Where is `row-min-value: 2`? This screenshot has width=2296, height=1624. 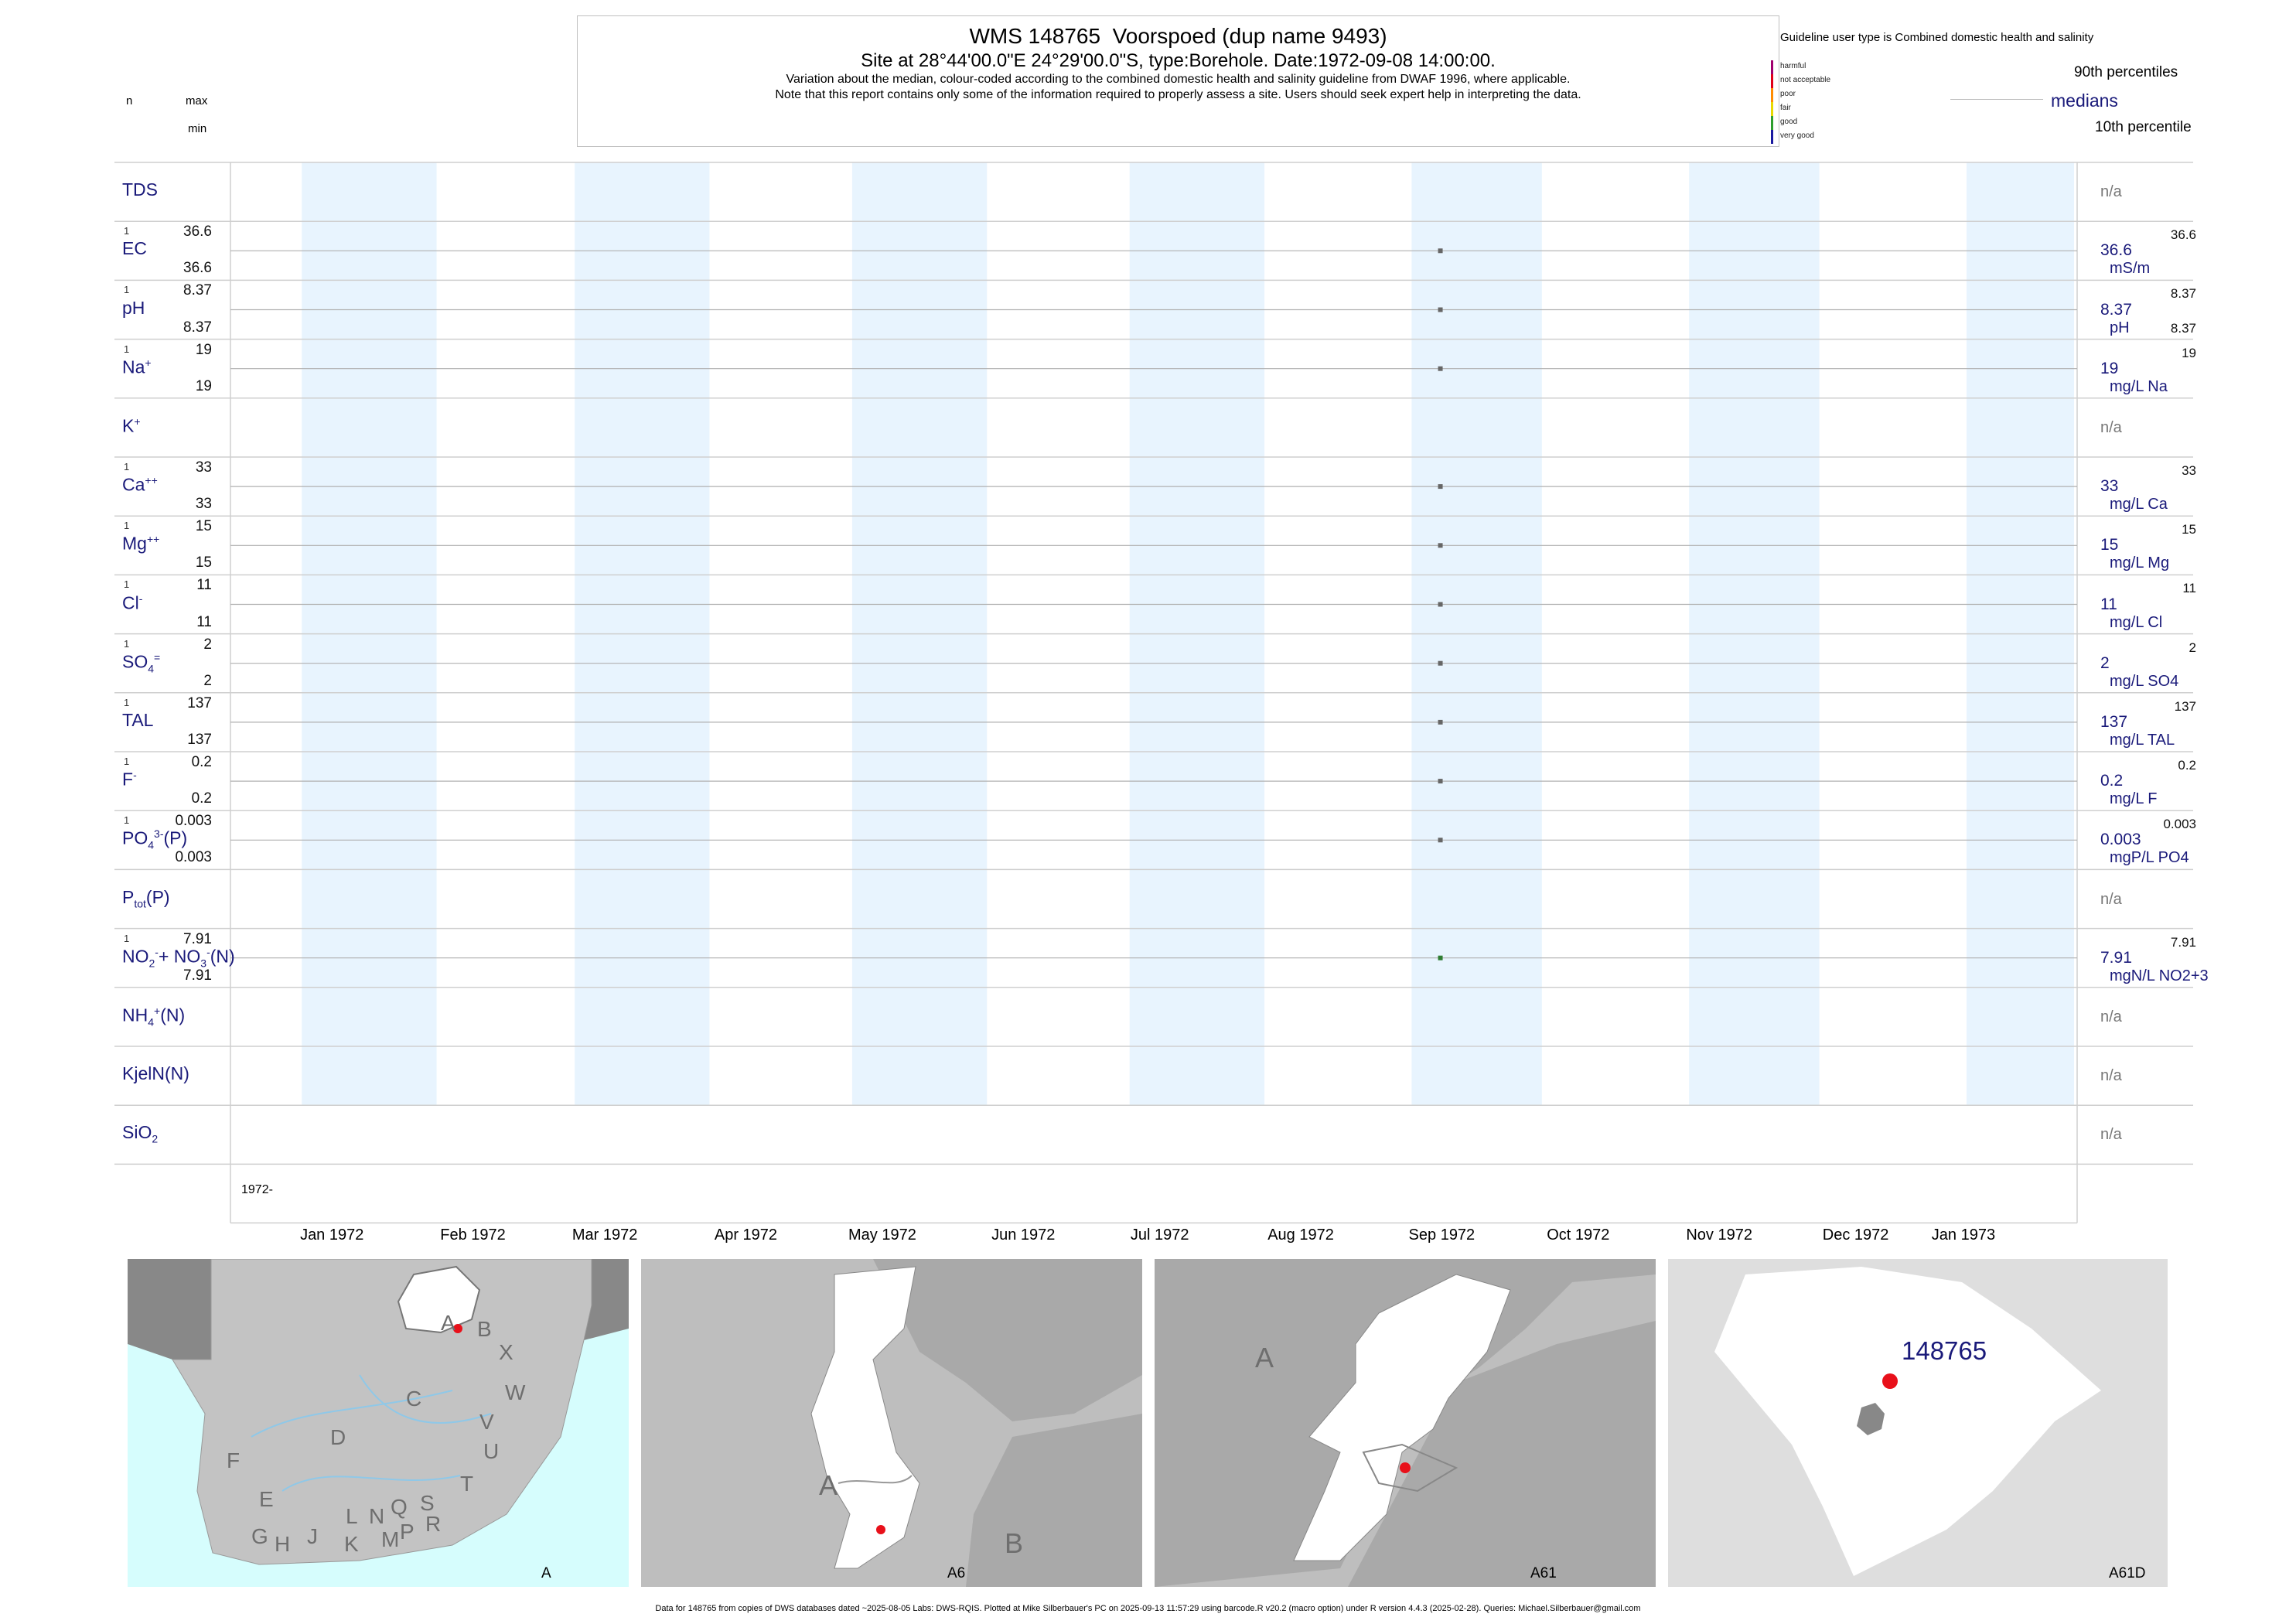 row-min-value: 2 is located at coordinates (207, 680).